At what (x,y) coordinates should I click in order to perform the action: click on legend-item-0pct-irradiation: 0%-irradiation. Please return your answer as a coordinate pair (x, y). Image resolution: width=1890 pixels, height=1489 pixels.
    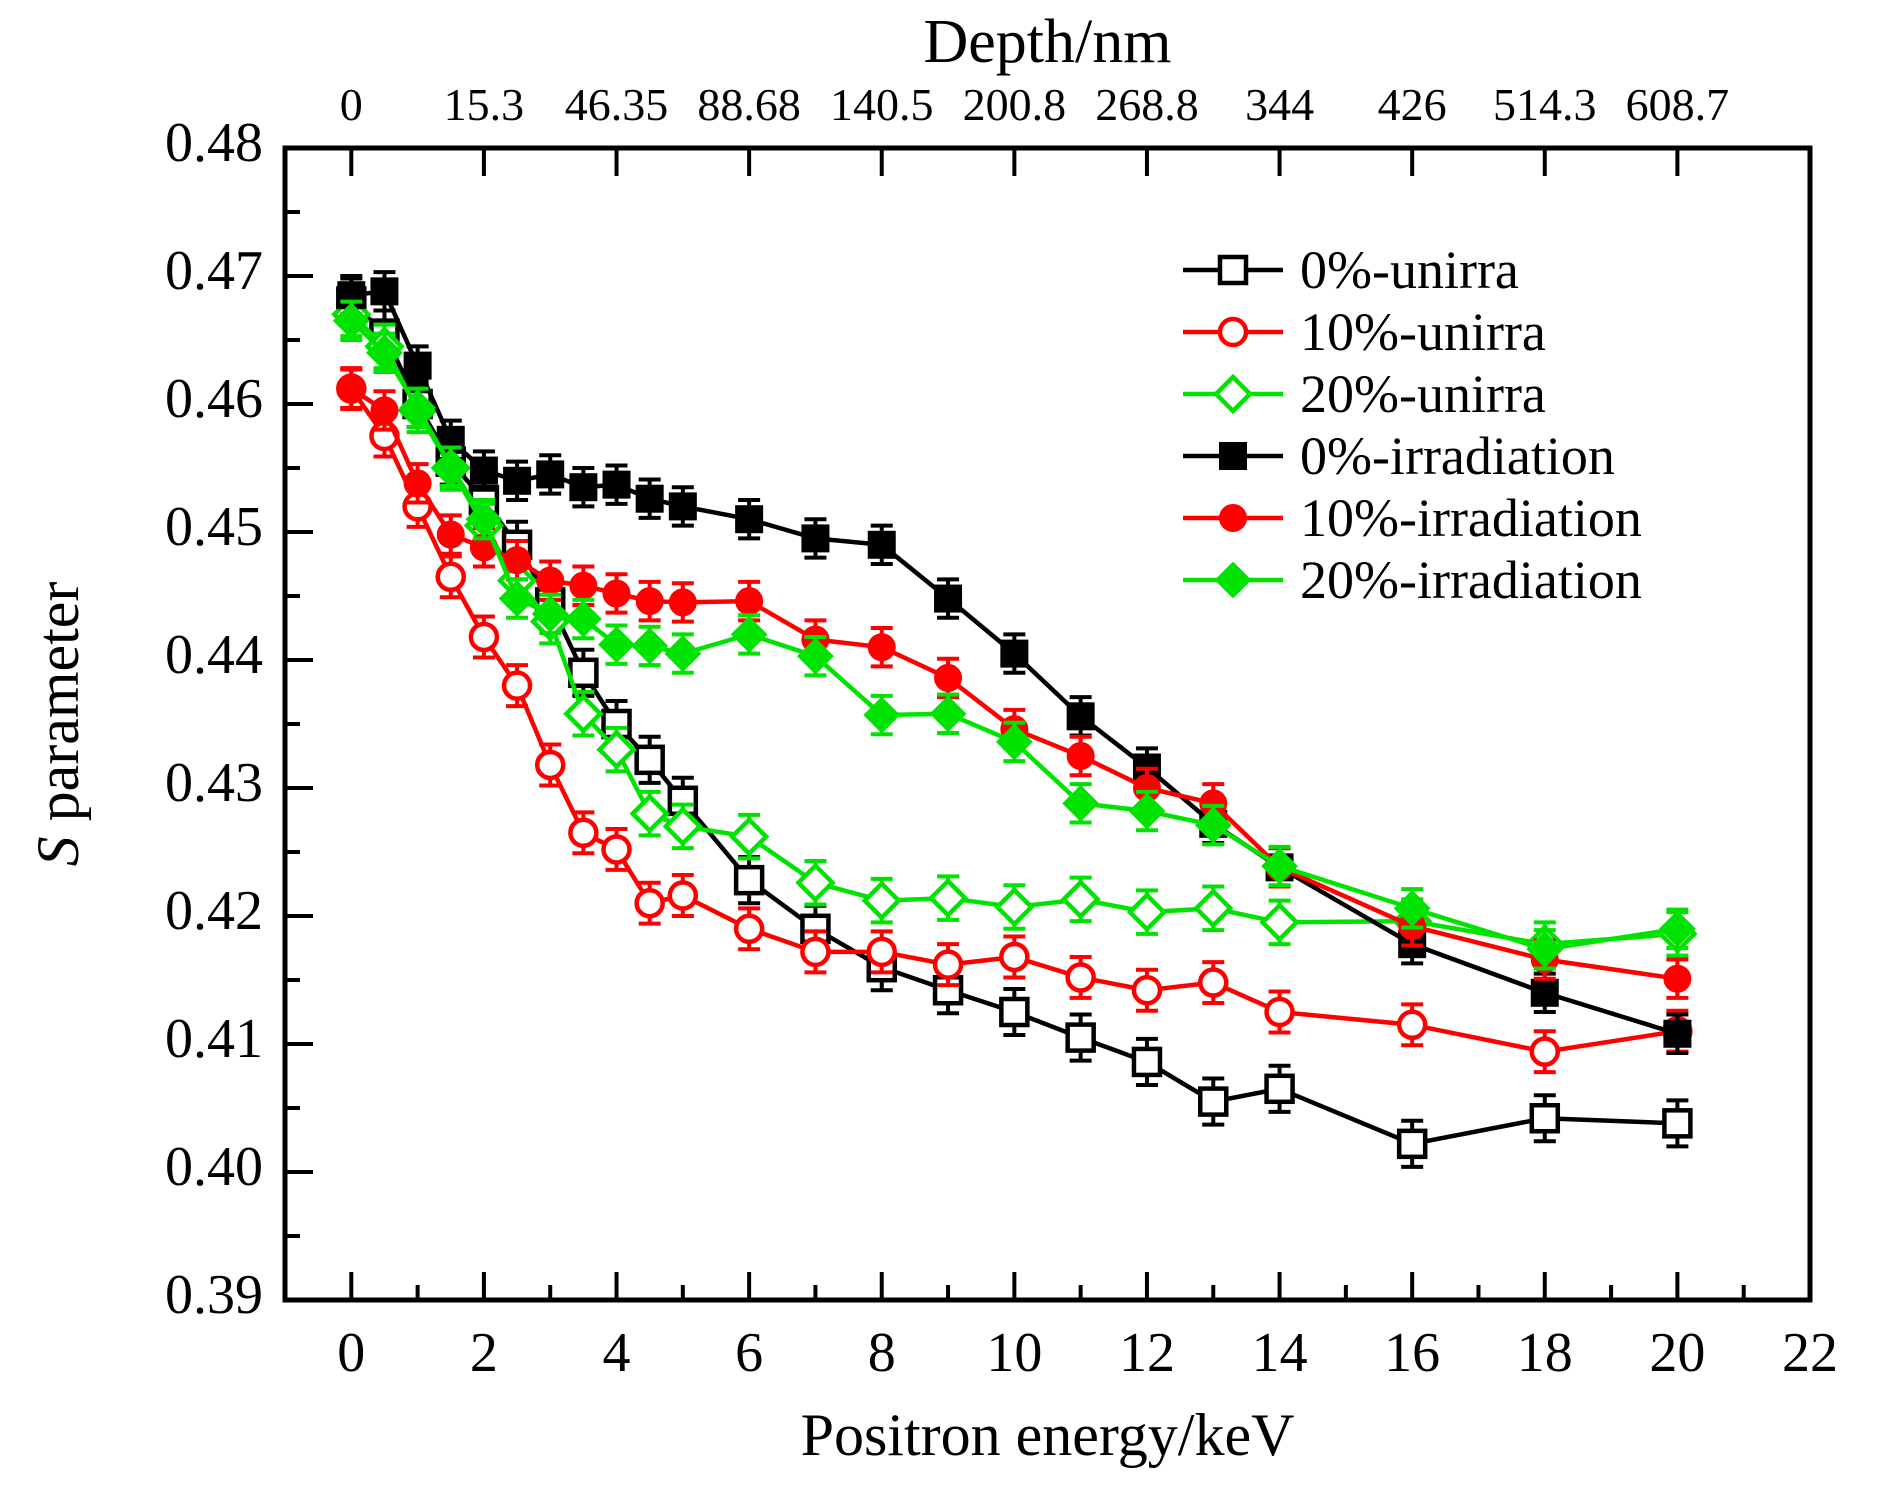
    Looking at the image, I should click on (1399, 456).